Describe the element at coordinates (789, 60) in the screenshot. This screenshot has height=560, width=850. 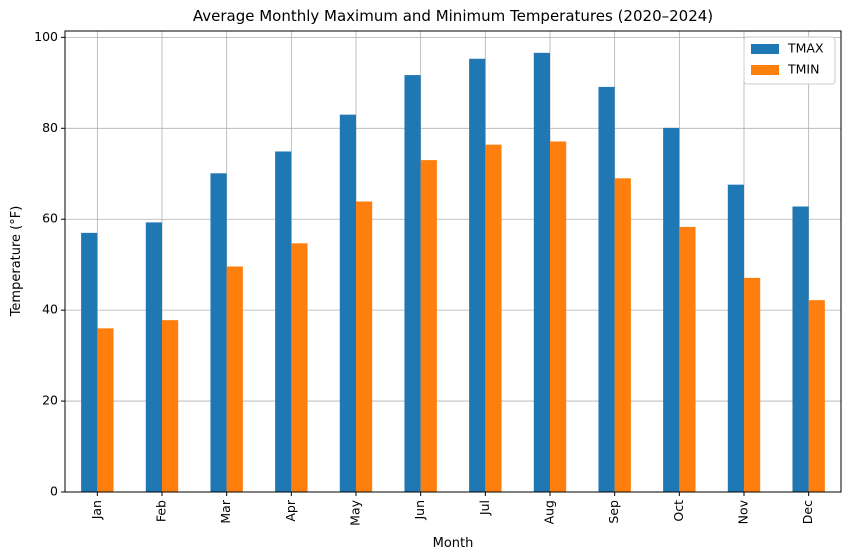
I see `legend: TMAX TMIN` at that location.